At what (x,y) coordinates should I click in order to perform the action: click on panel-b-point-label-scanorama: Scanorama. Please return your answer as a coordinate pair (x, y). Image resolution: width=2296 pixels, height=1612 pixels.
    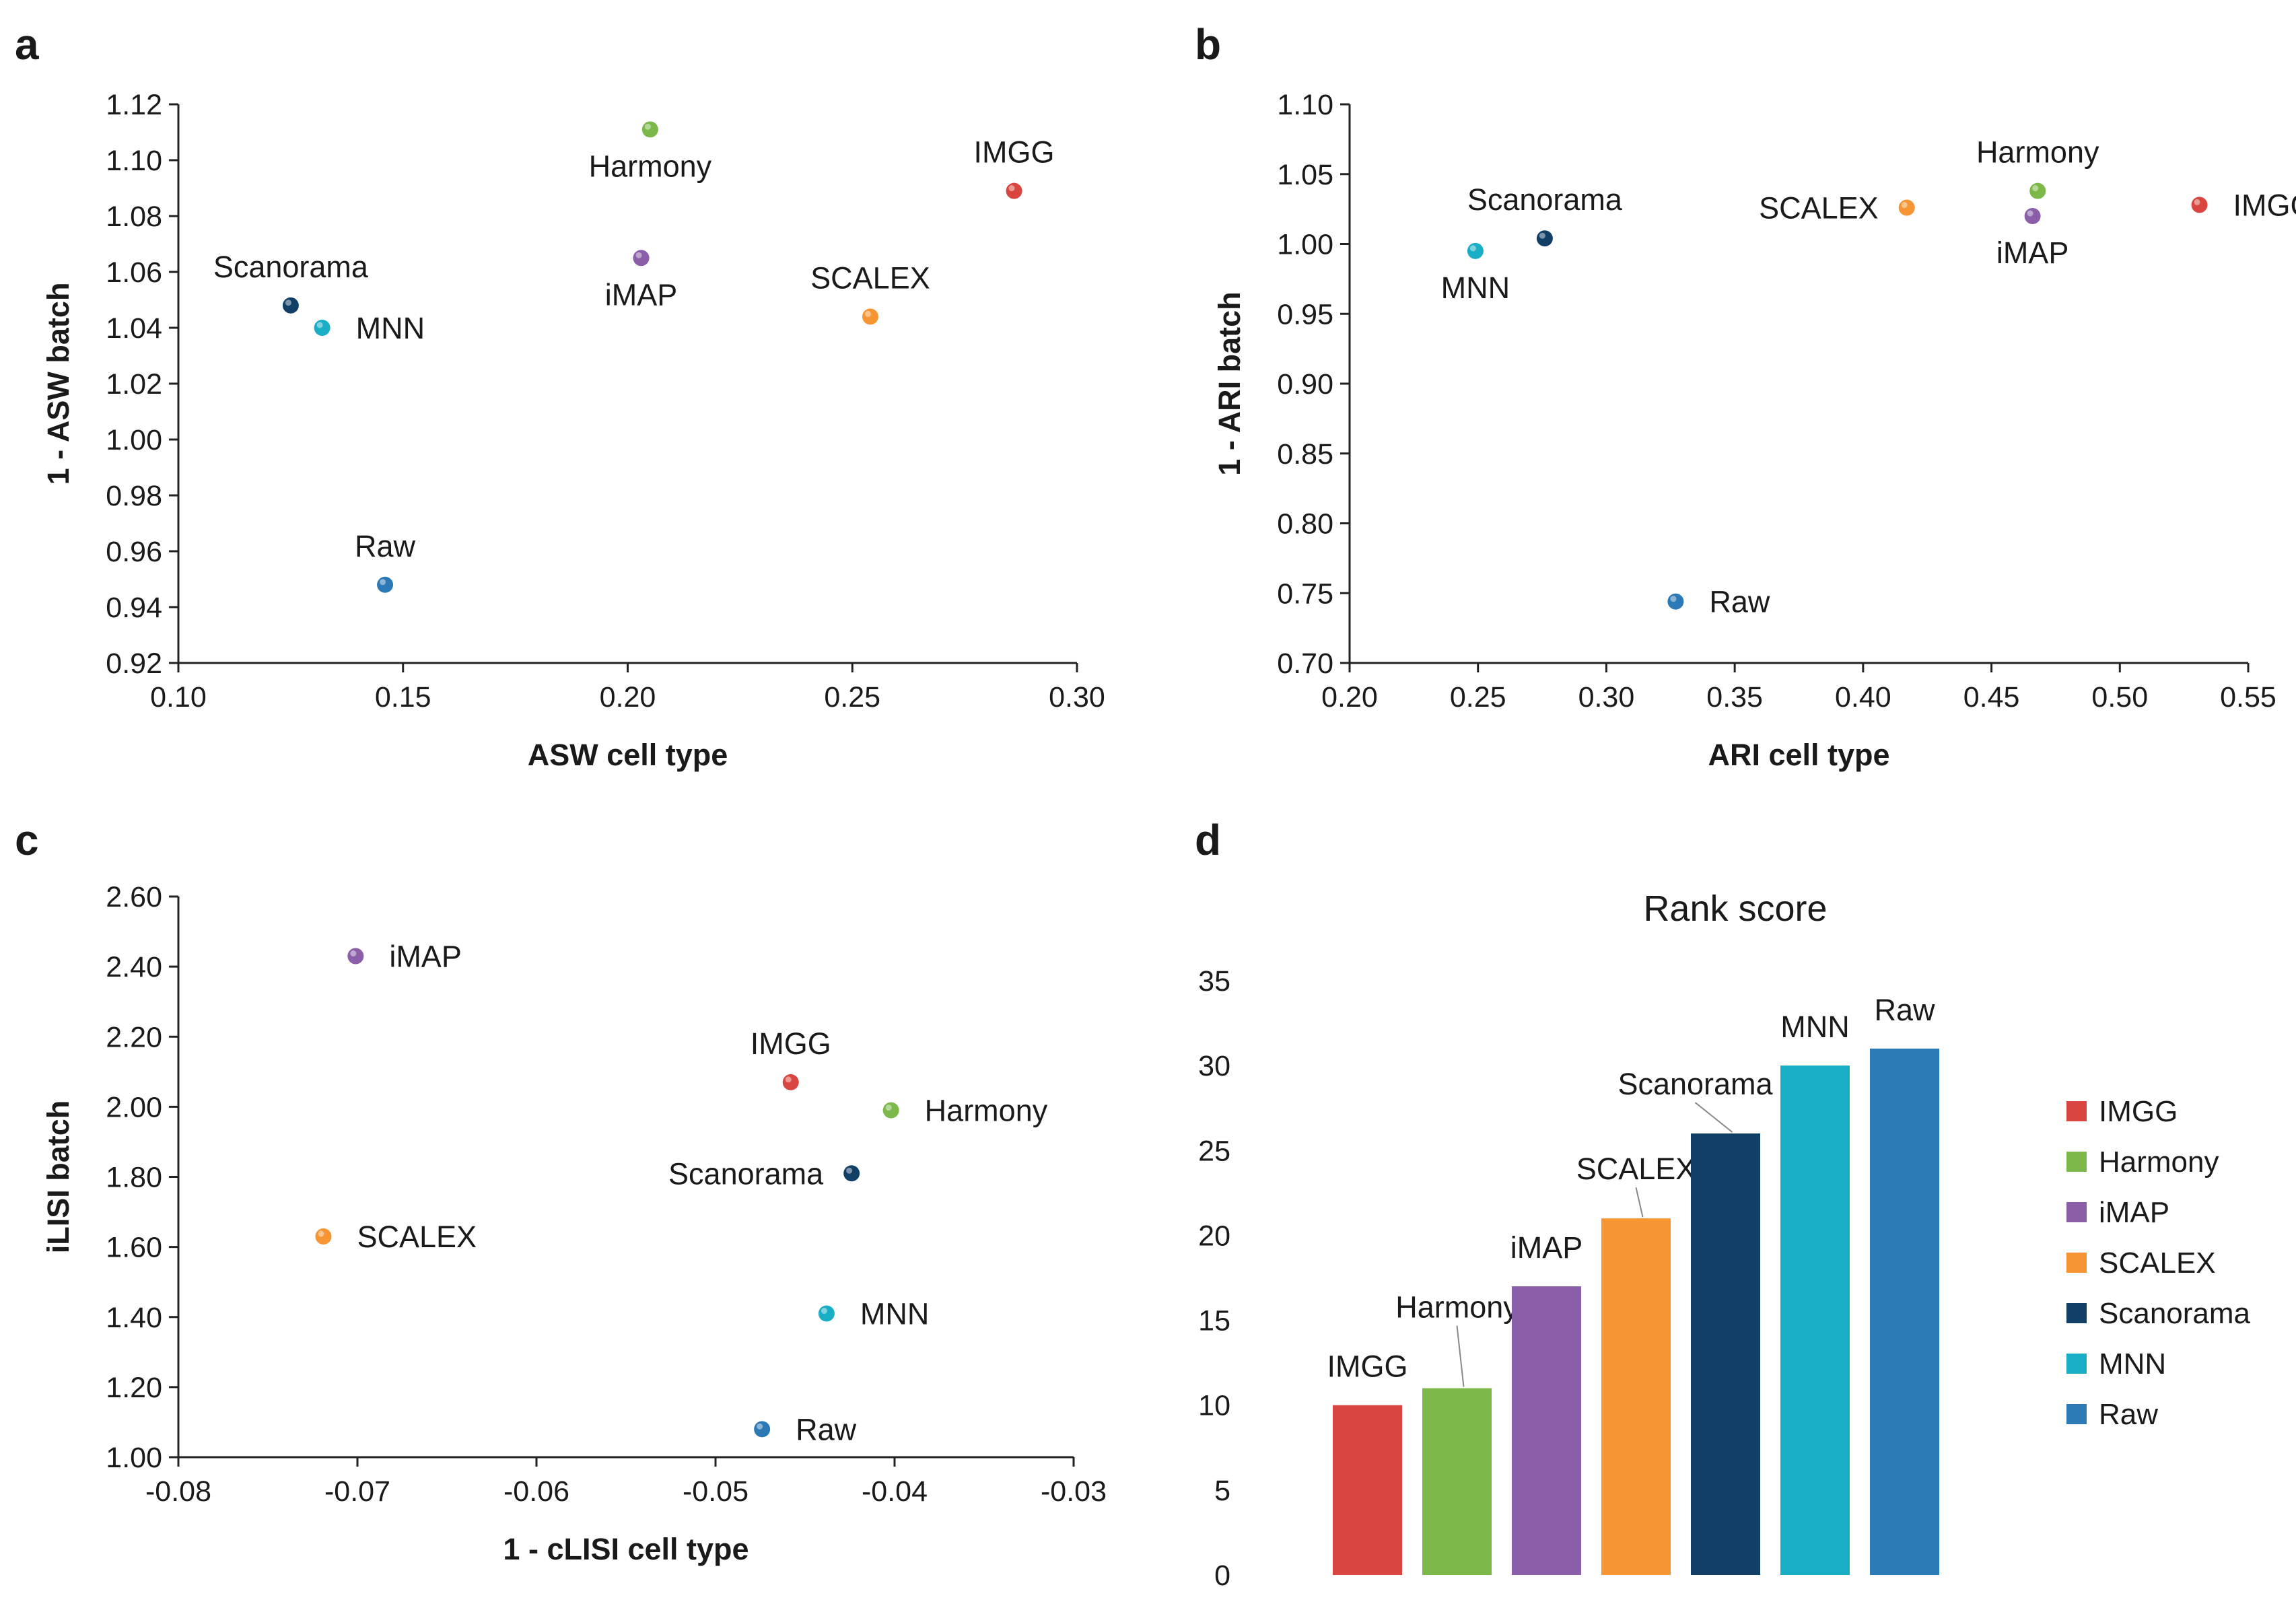
    Looking at the image, I should click on (1545, 199).